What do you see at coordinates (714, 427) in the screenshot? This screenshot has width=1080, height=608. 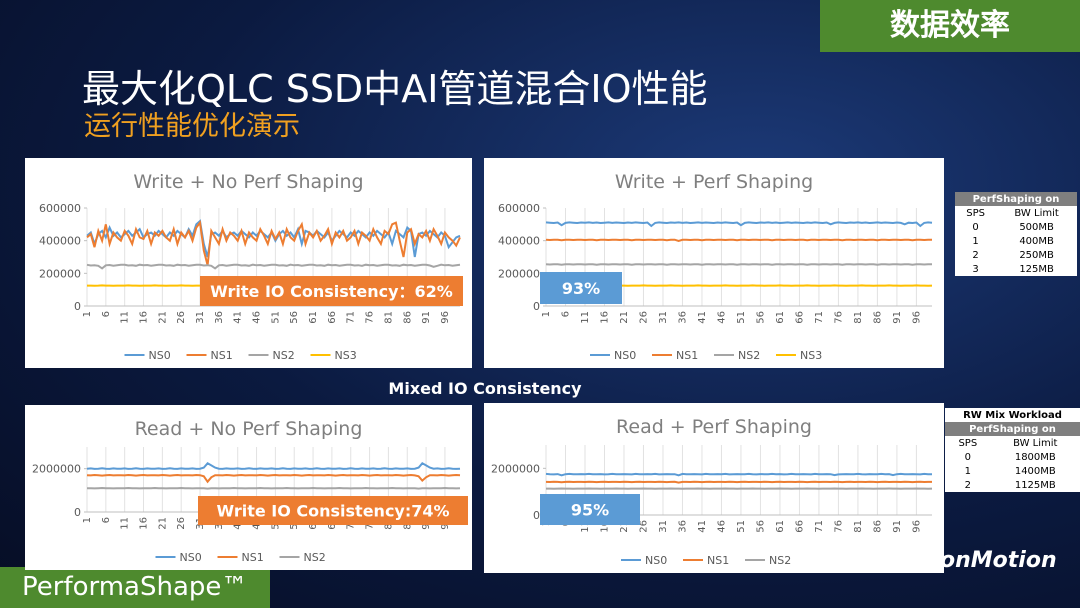 I see `chart-title: Read + Perf Shaping` at bounding box center [714, 427].